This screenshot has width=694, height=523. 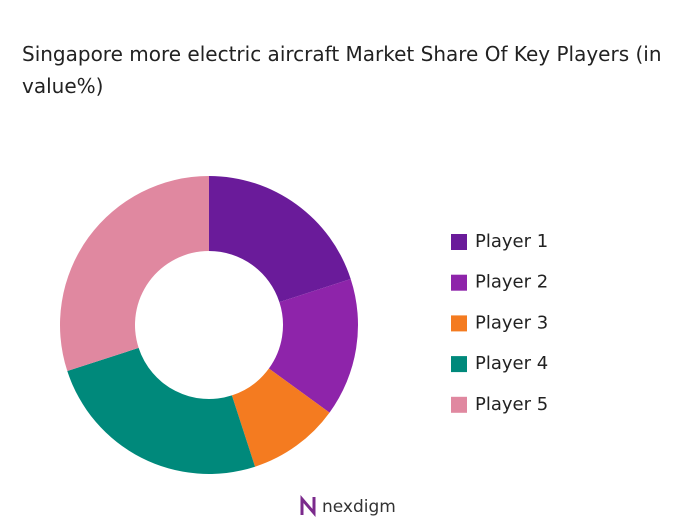 I want to click on watermark: nexdigm, so click(x=359, y=507).